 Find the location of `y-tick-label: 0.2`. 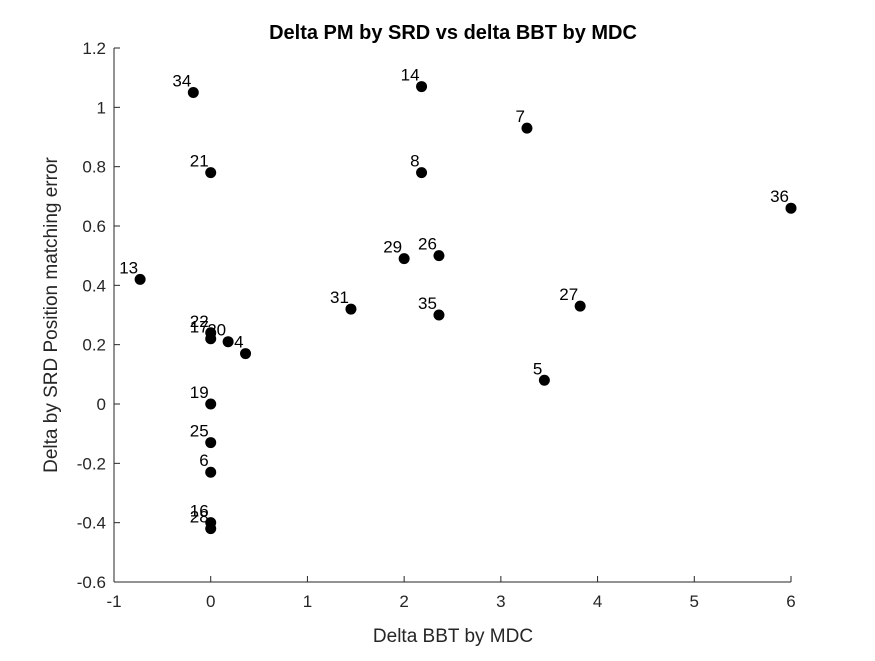

y-tick-label: 0.2 is located at coordinates (94, 345).